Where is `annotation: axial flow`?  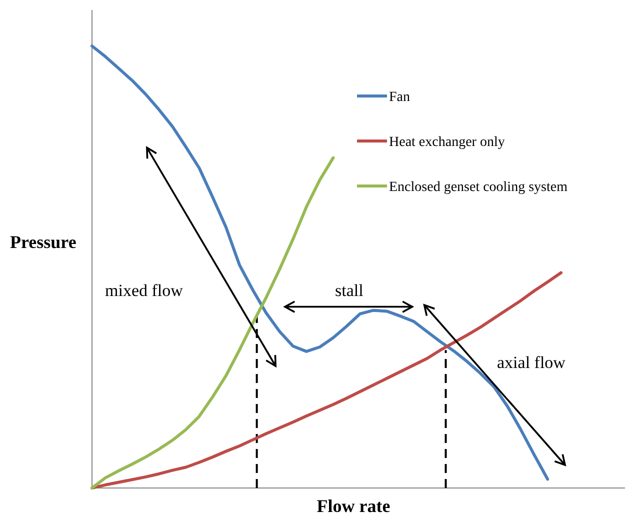
annotation: axial flow is located at coordinates (531, 362).